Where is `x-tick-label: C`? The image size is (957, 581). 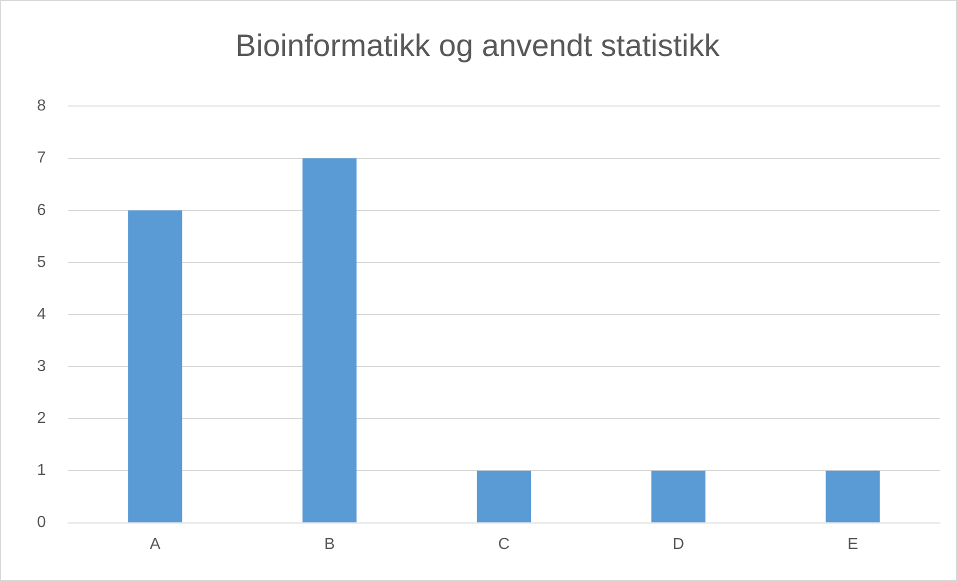 x-tick-label: C is located at coordinates (504, 544).